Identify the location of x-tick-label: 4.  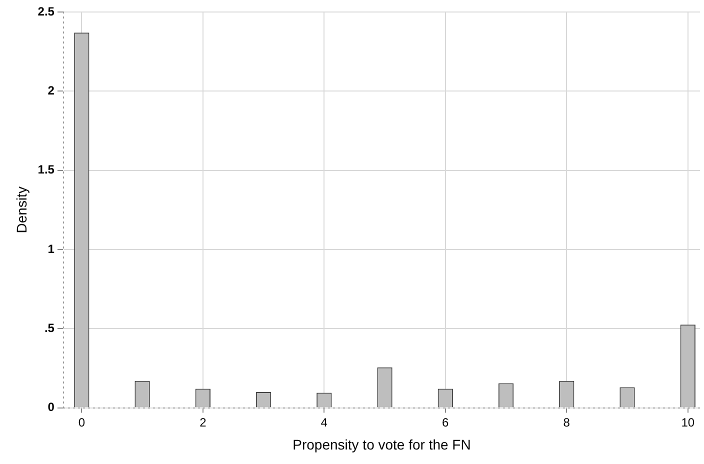
(324, 422).